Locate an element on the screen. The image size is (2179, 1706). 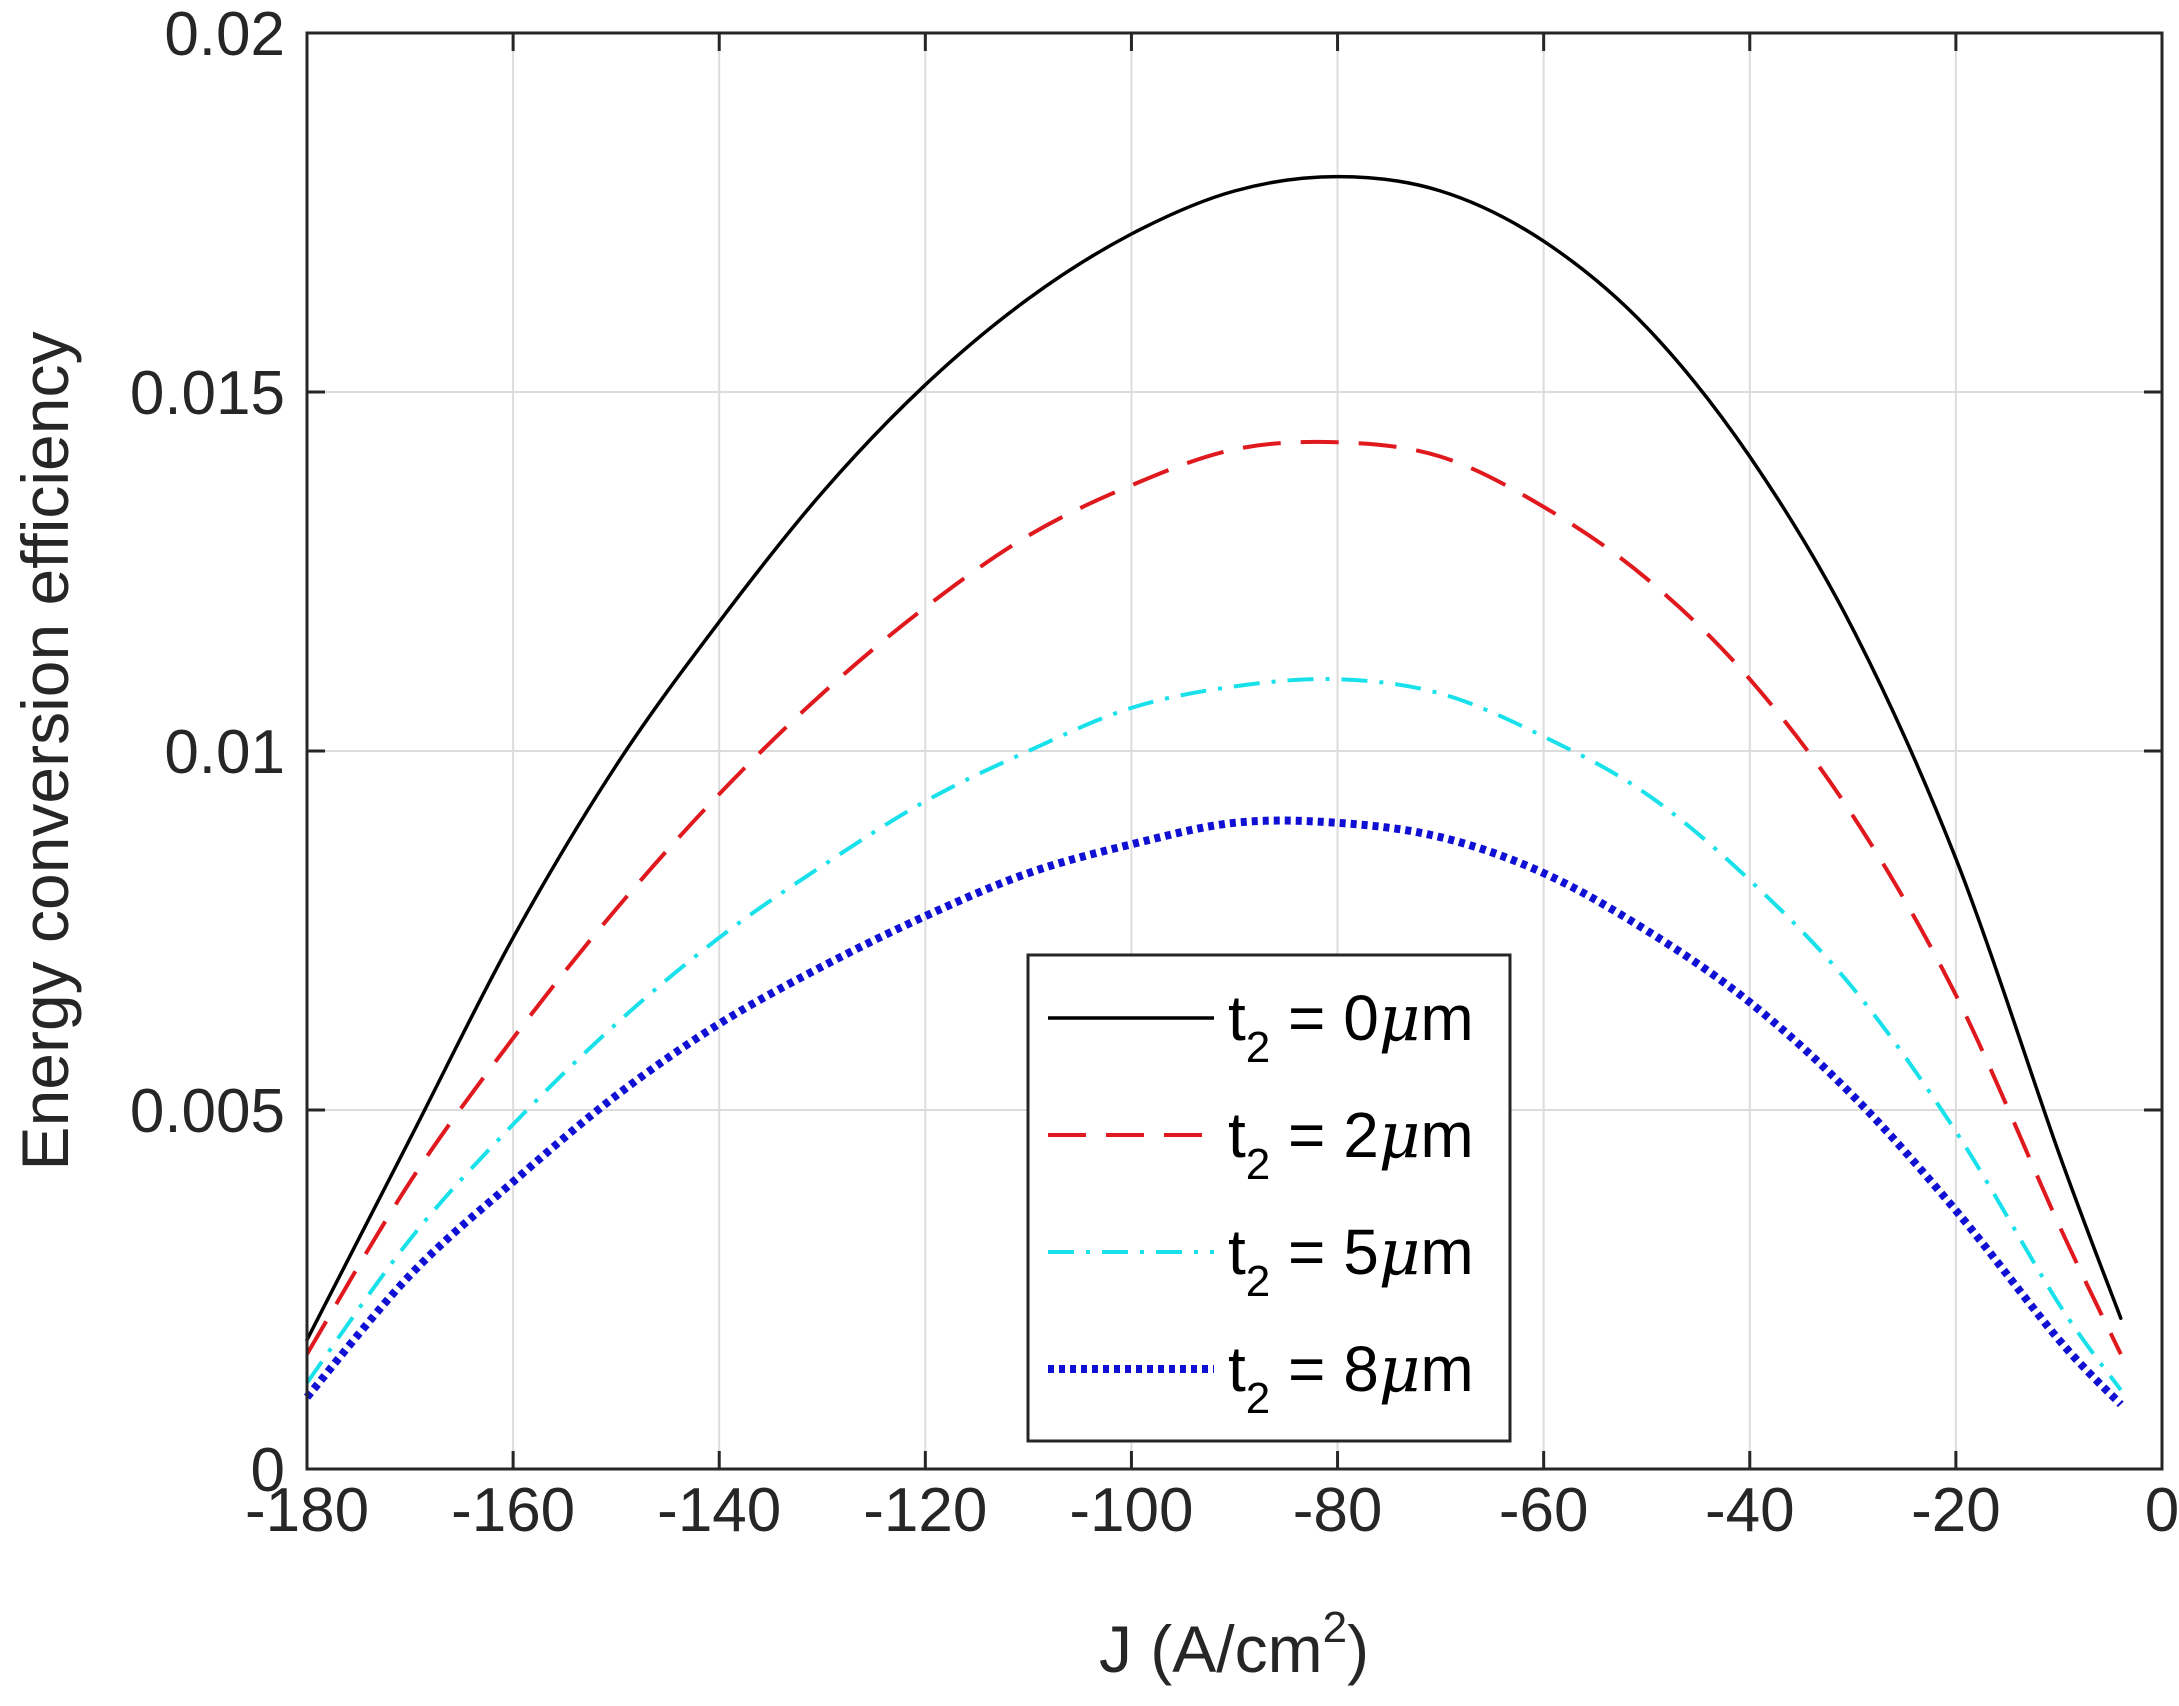
legend: t2 = 0μm t2 = 2μm t2 = 5μm t2 = 8μm is located at coordinates (1269, 1198).